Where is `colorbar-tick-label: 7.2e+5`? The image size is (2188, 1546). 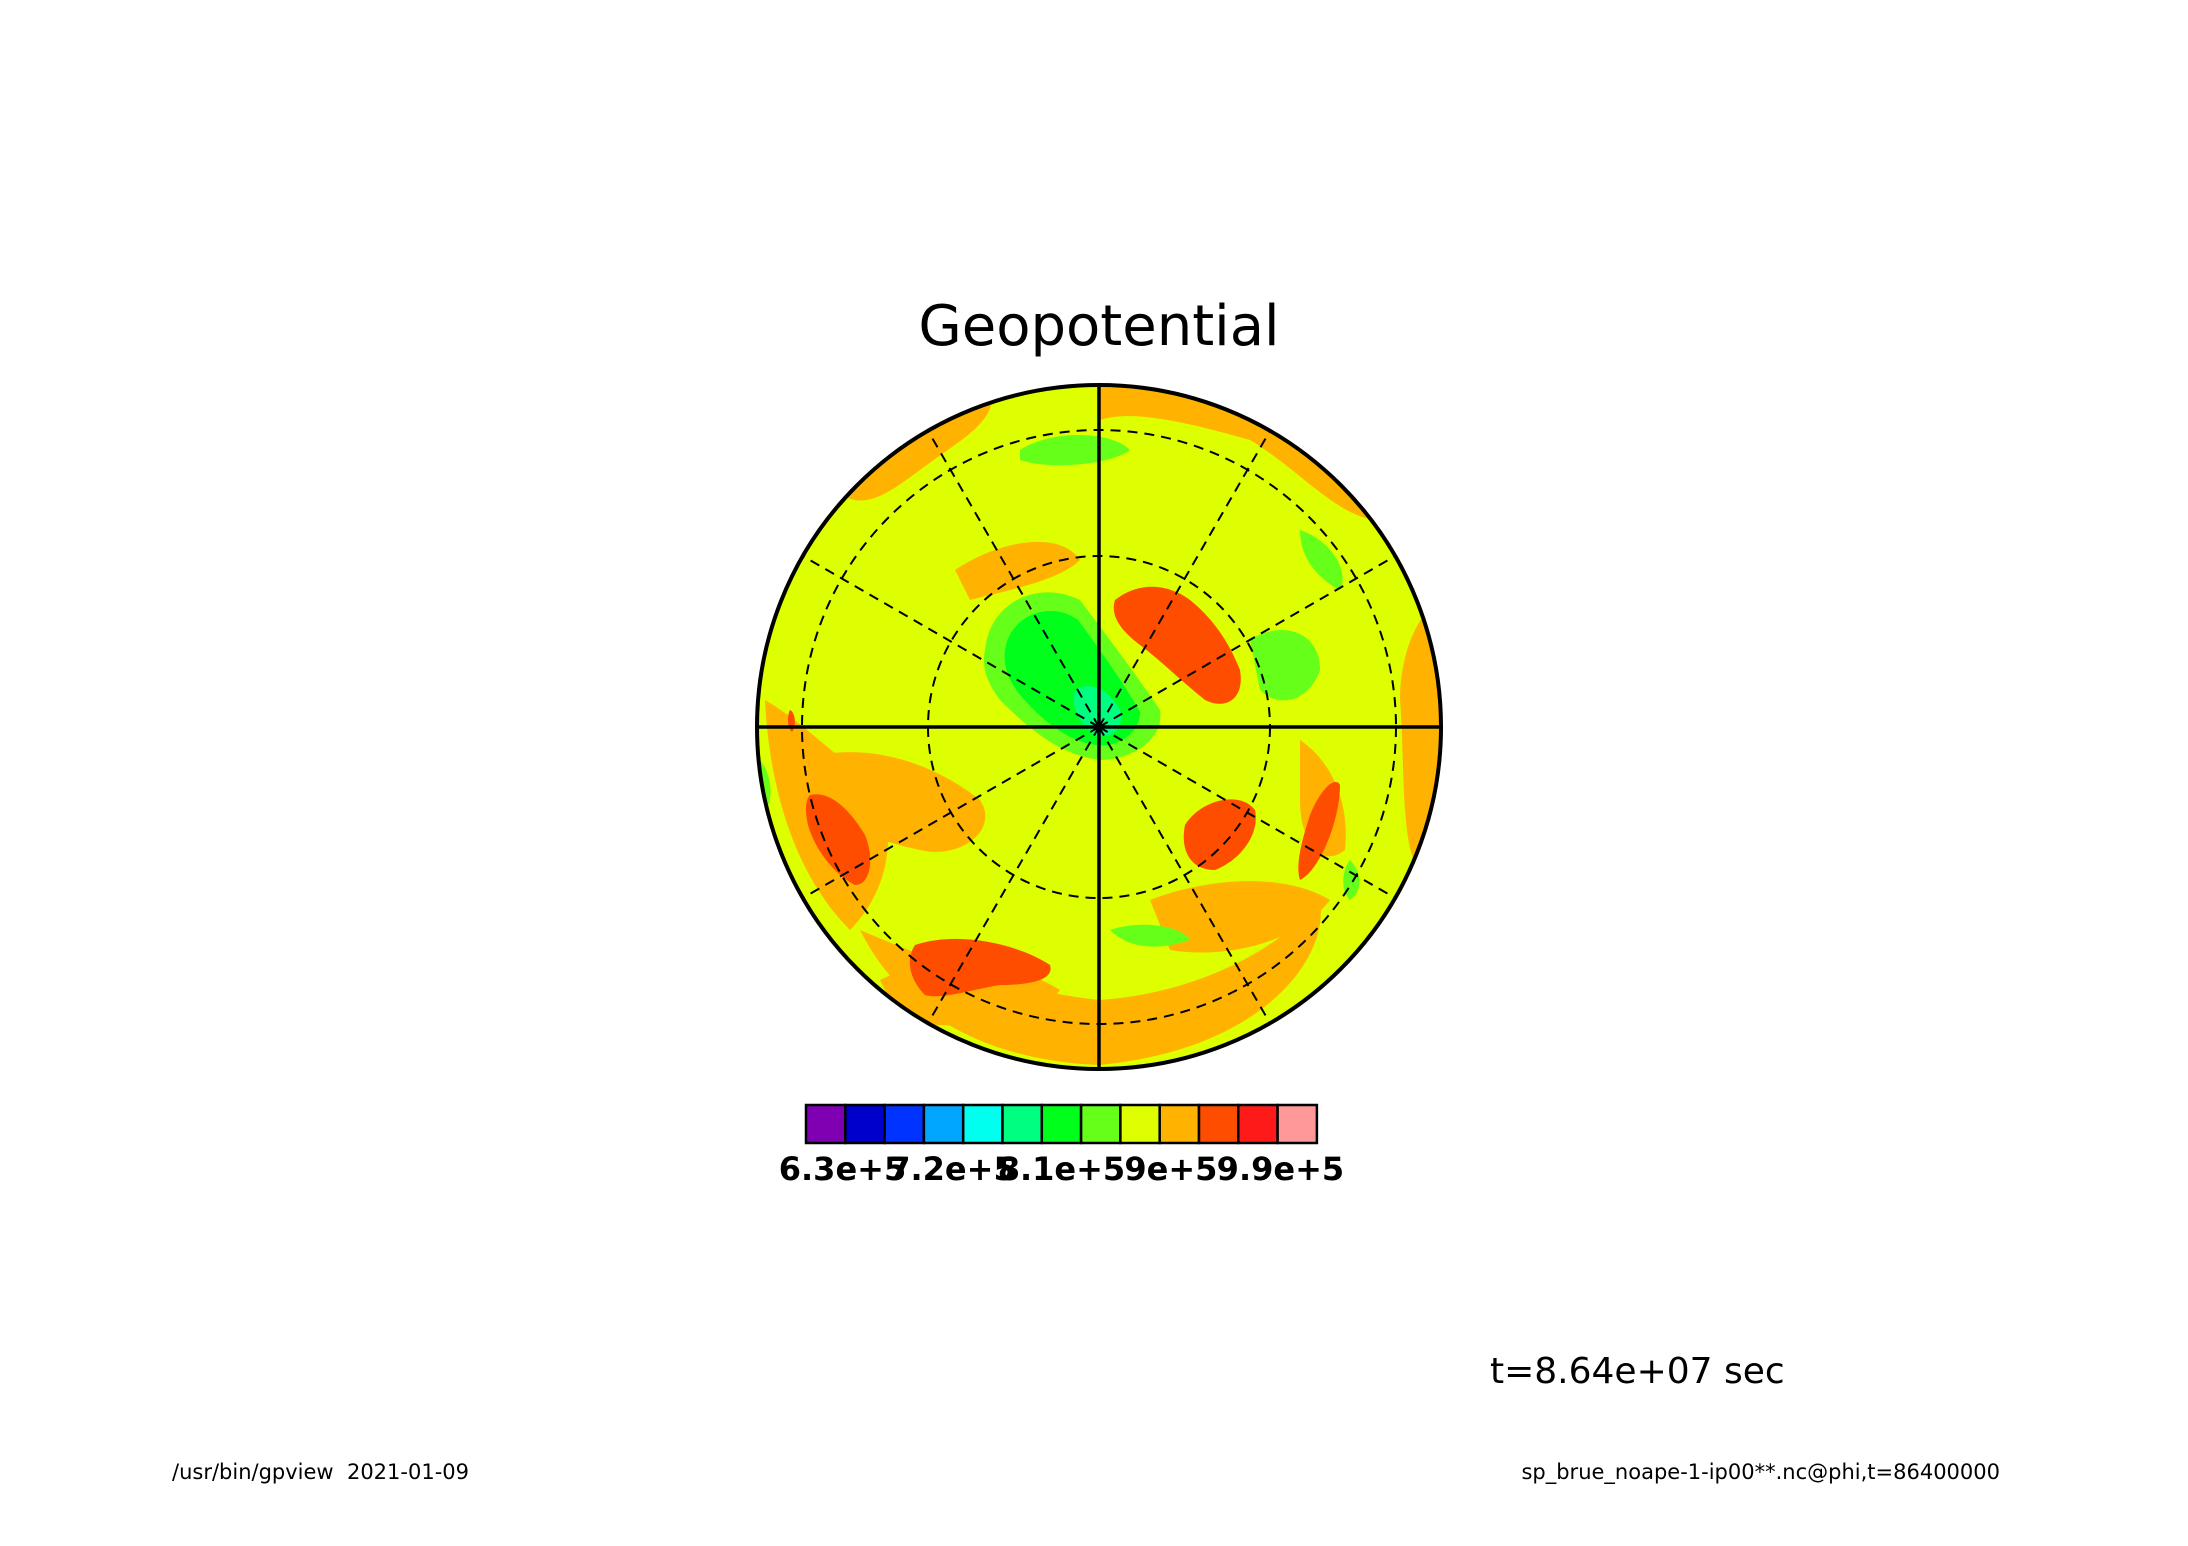 colorbar-tick-label: 7.2e+5 is located at coordinates (951, 1169).